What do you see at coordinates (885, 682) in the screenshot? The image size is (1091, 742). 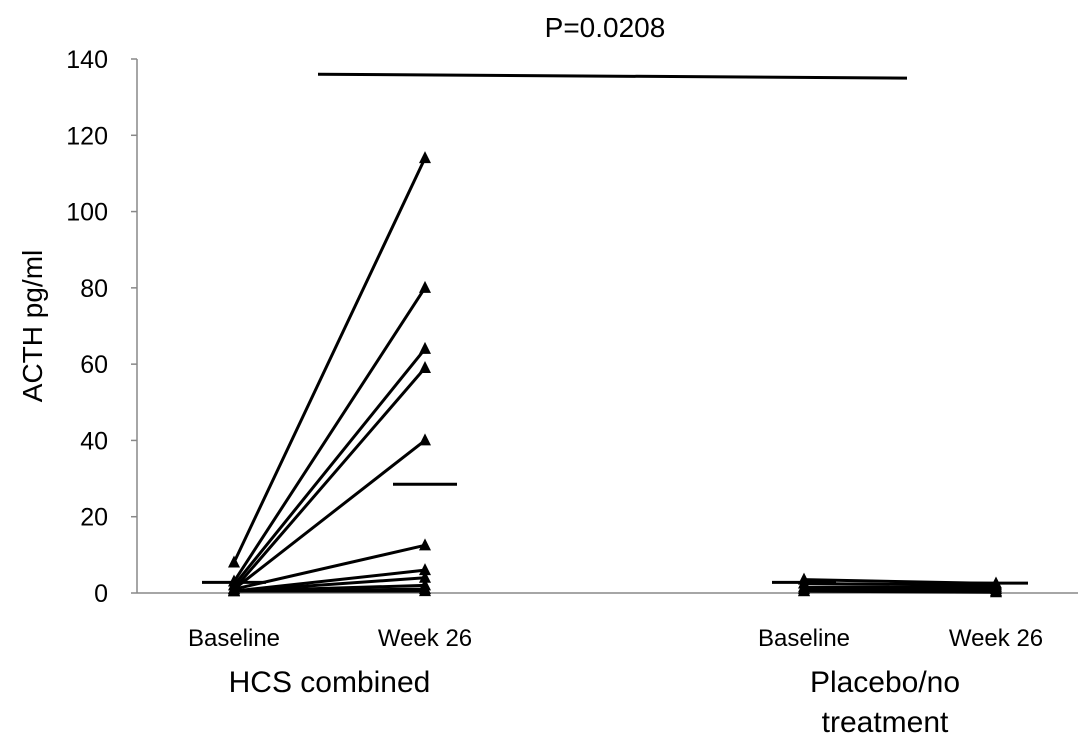 I see `group-label-1-0: Placebo/no` at bounding box center [885, 682].